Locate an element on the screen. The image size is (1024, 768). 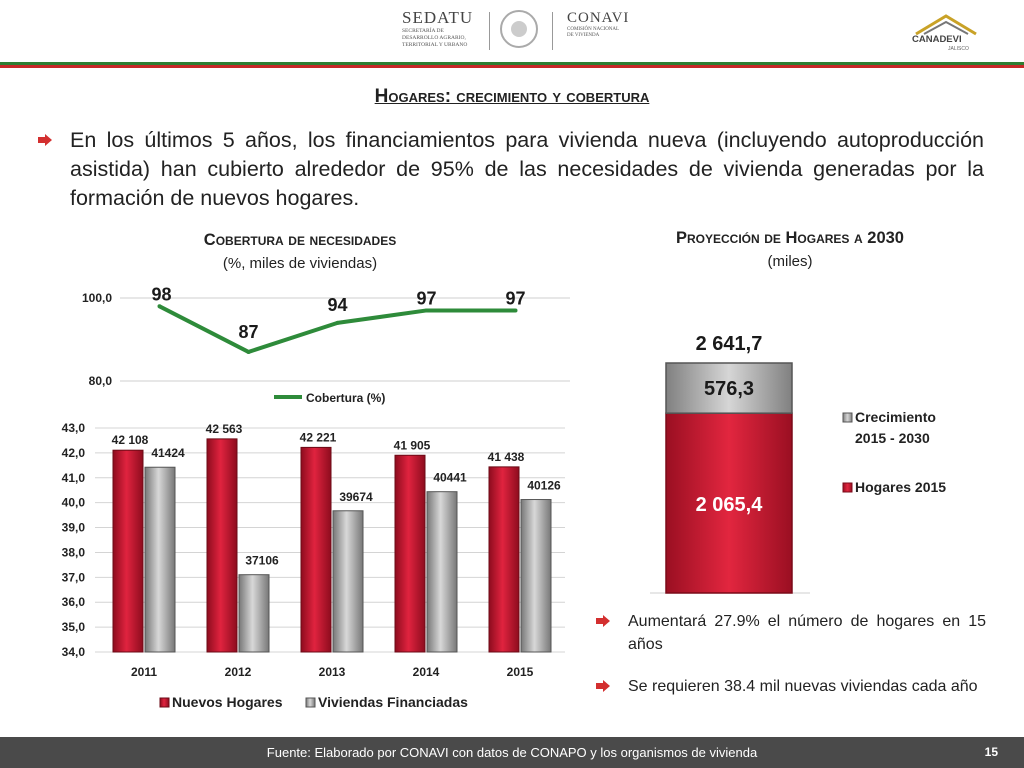
bar-x-tick: 2013 is located at coordinates (332, 672).